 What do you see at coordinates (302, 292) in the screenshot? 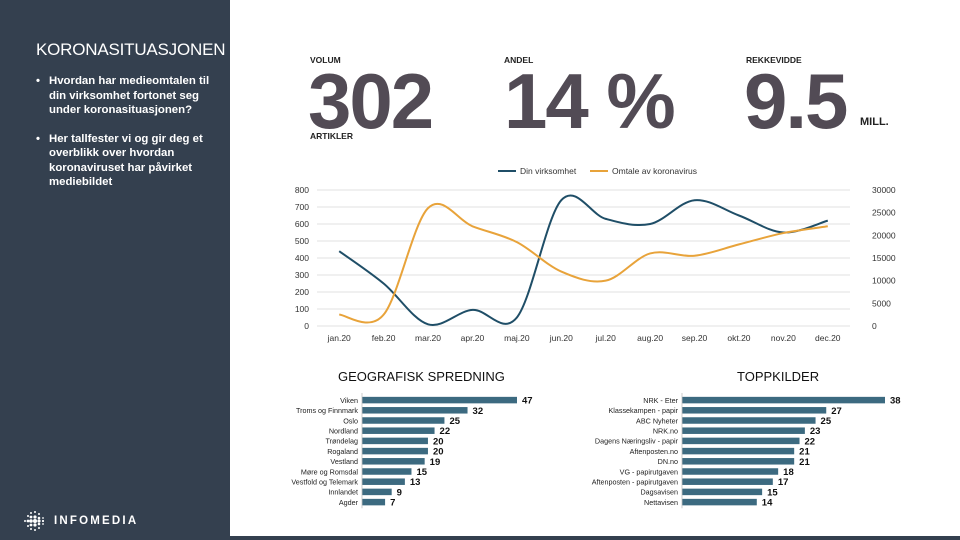
I see `y-left-tick-label: 200` at bounding box center [302, 292].